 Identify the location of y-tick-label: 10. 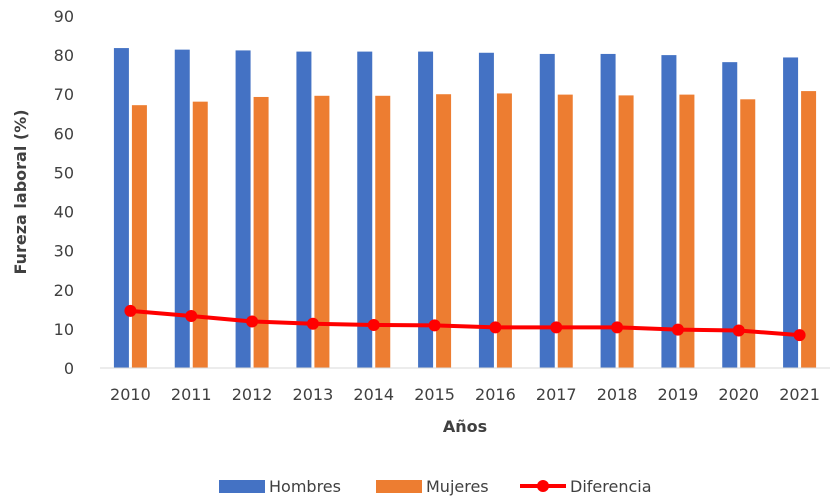
(64, 329).